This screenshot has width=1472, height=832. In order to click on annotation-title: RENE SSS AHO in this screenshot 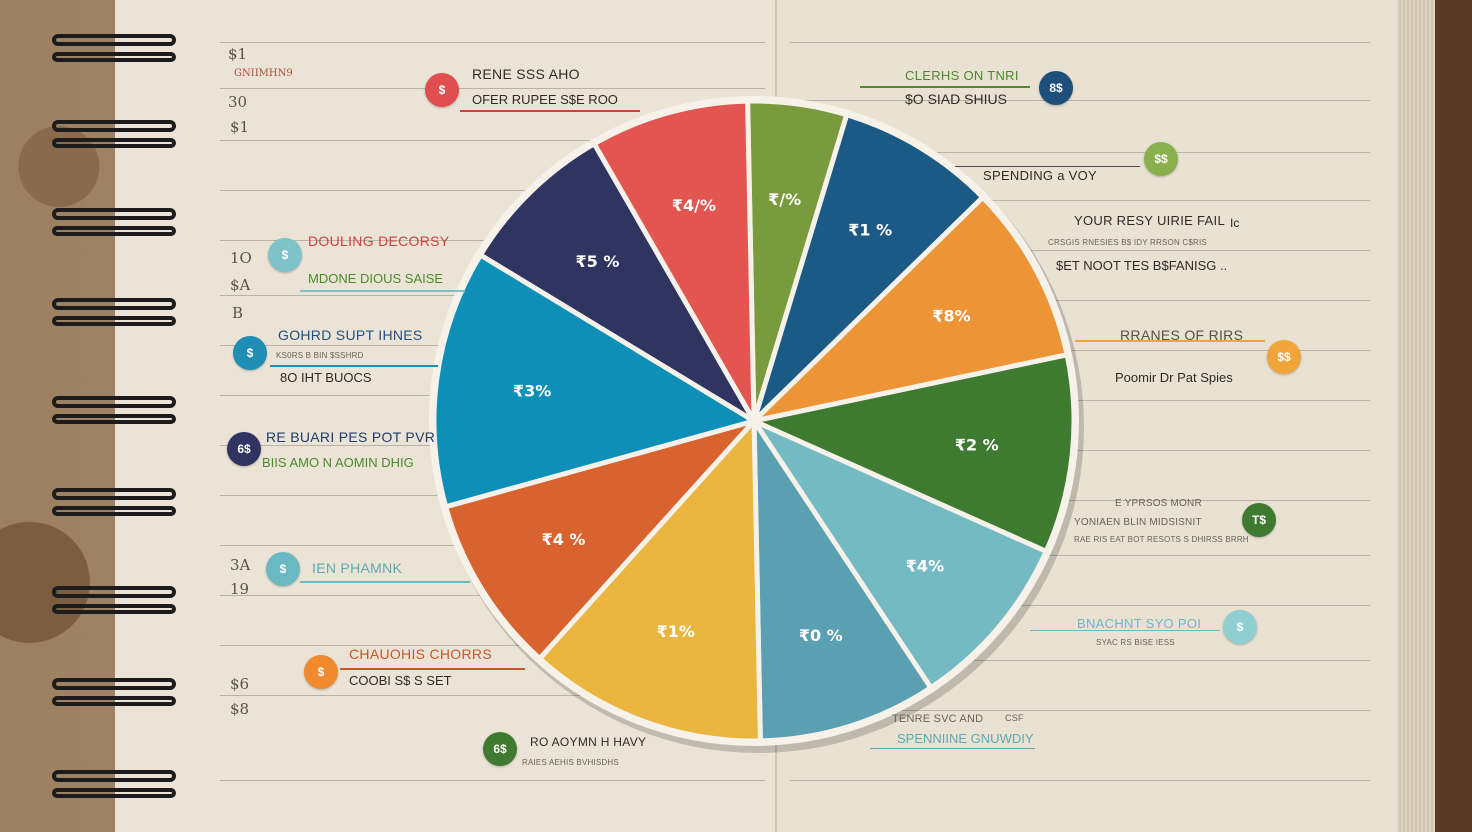, I will do `click(526, 74)`.